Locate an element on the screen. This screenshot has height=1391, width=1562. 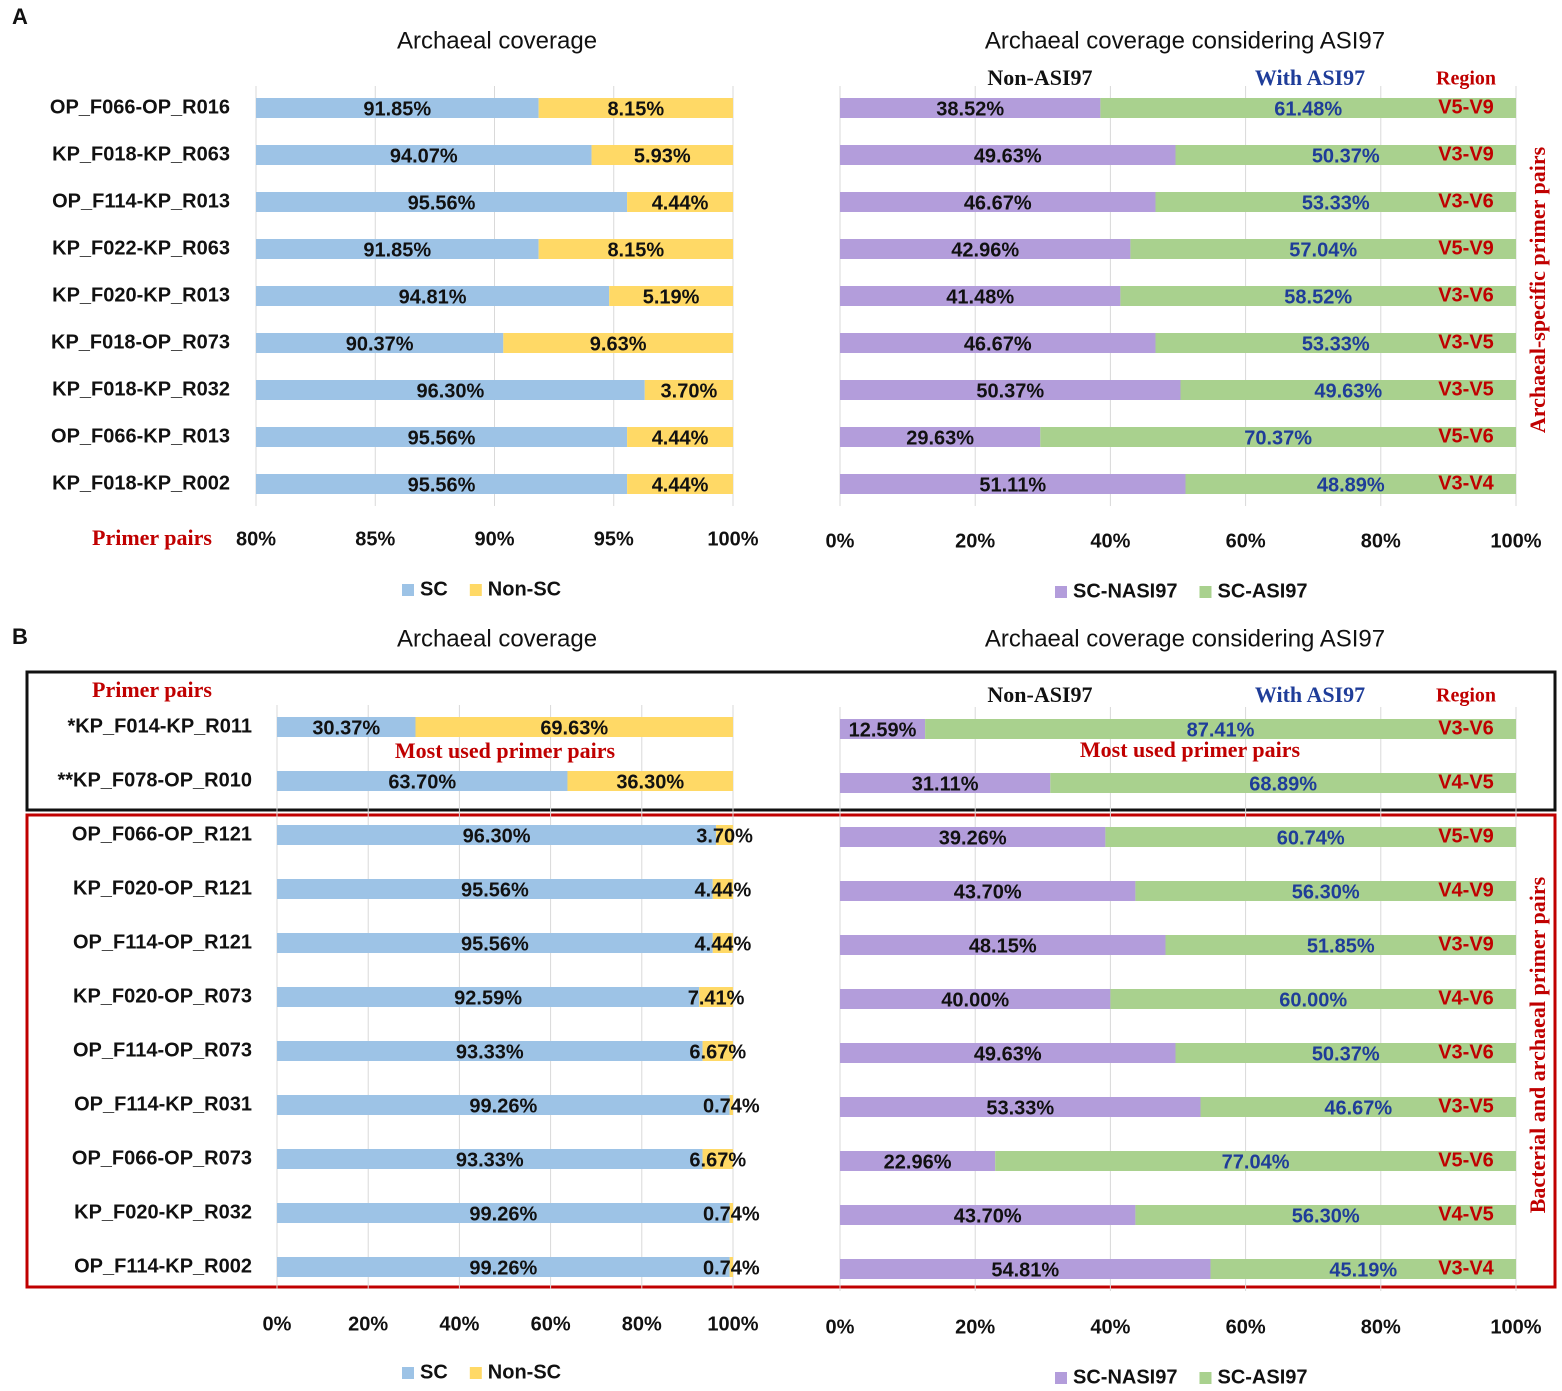
value-label: 31.11% is located at coordinates (945, 784).